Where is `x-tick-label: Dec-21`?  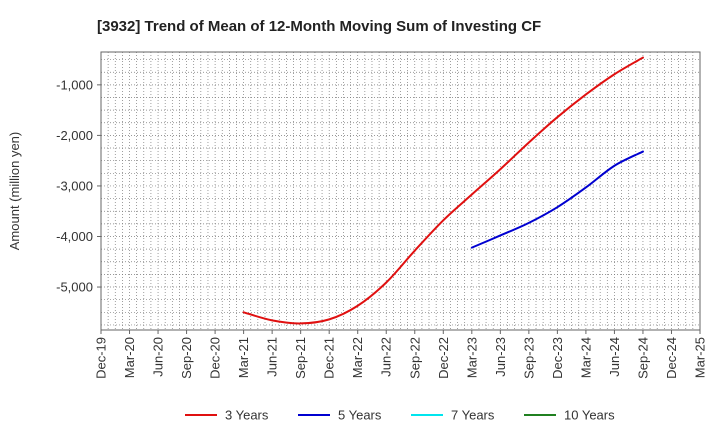 x-tick-label: Dec-21 is located at coordinates (329, 358).